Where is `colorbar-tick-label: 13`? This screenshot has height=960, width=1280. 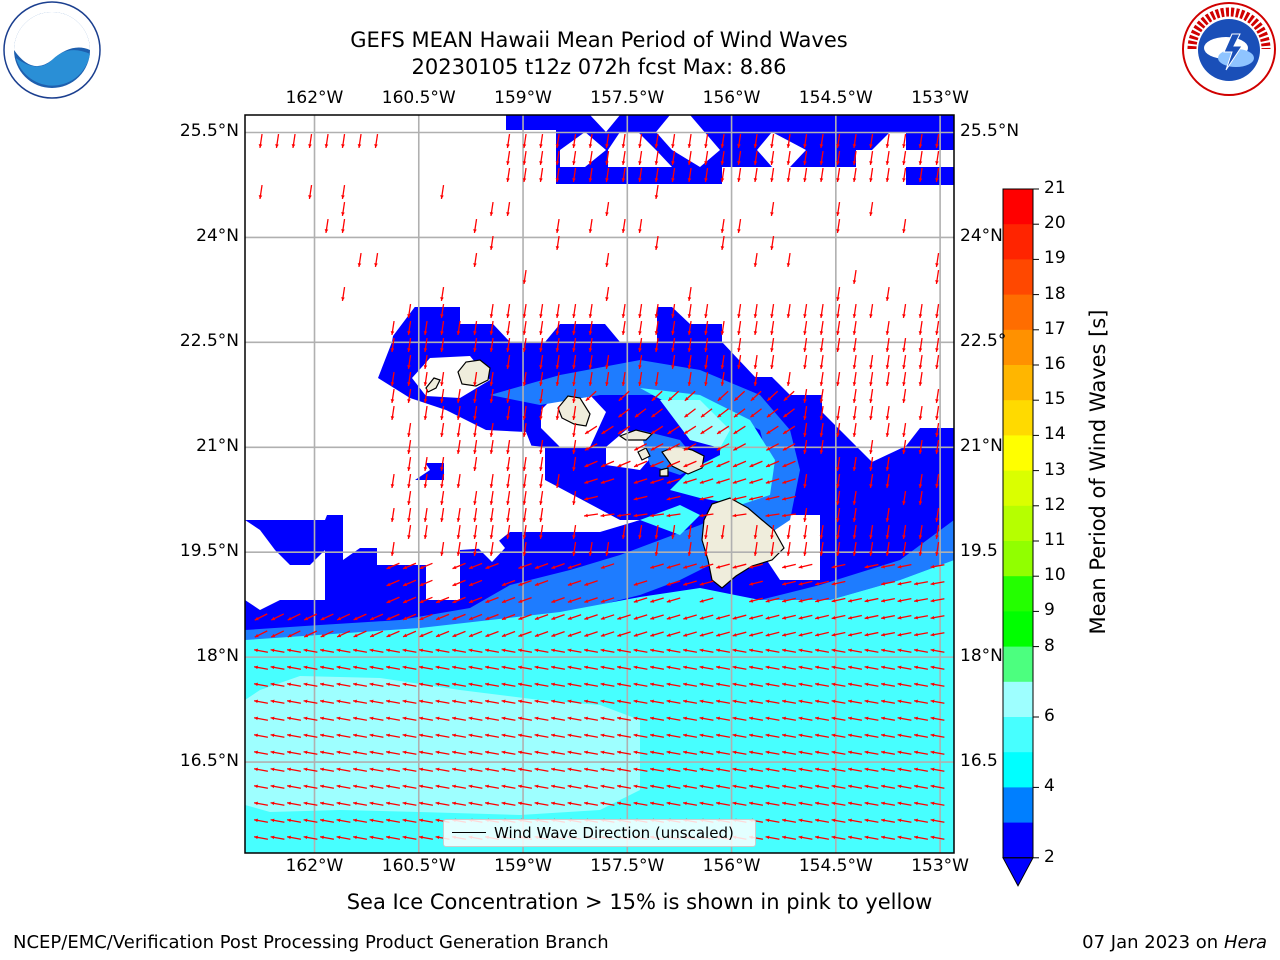
colorbar-tick-label: 13 is located at coordinates (1055, 470).